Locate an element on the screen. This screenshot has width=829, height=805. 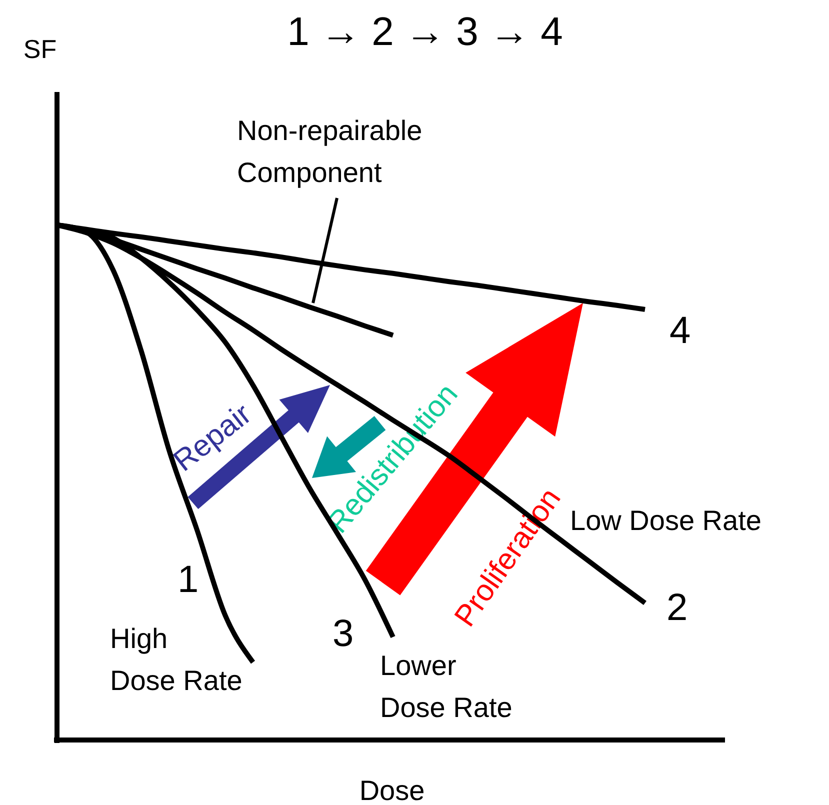
annotation: 4 is located at coordinates (680, 331).